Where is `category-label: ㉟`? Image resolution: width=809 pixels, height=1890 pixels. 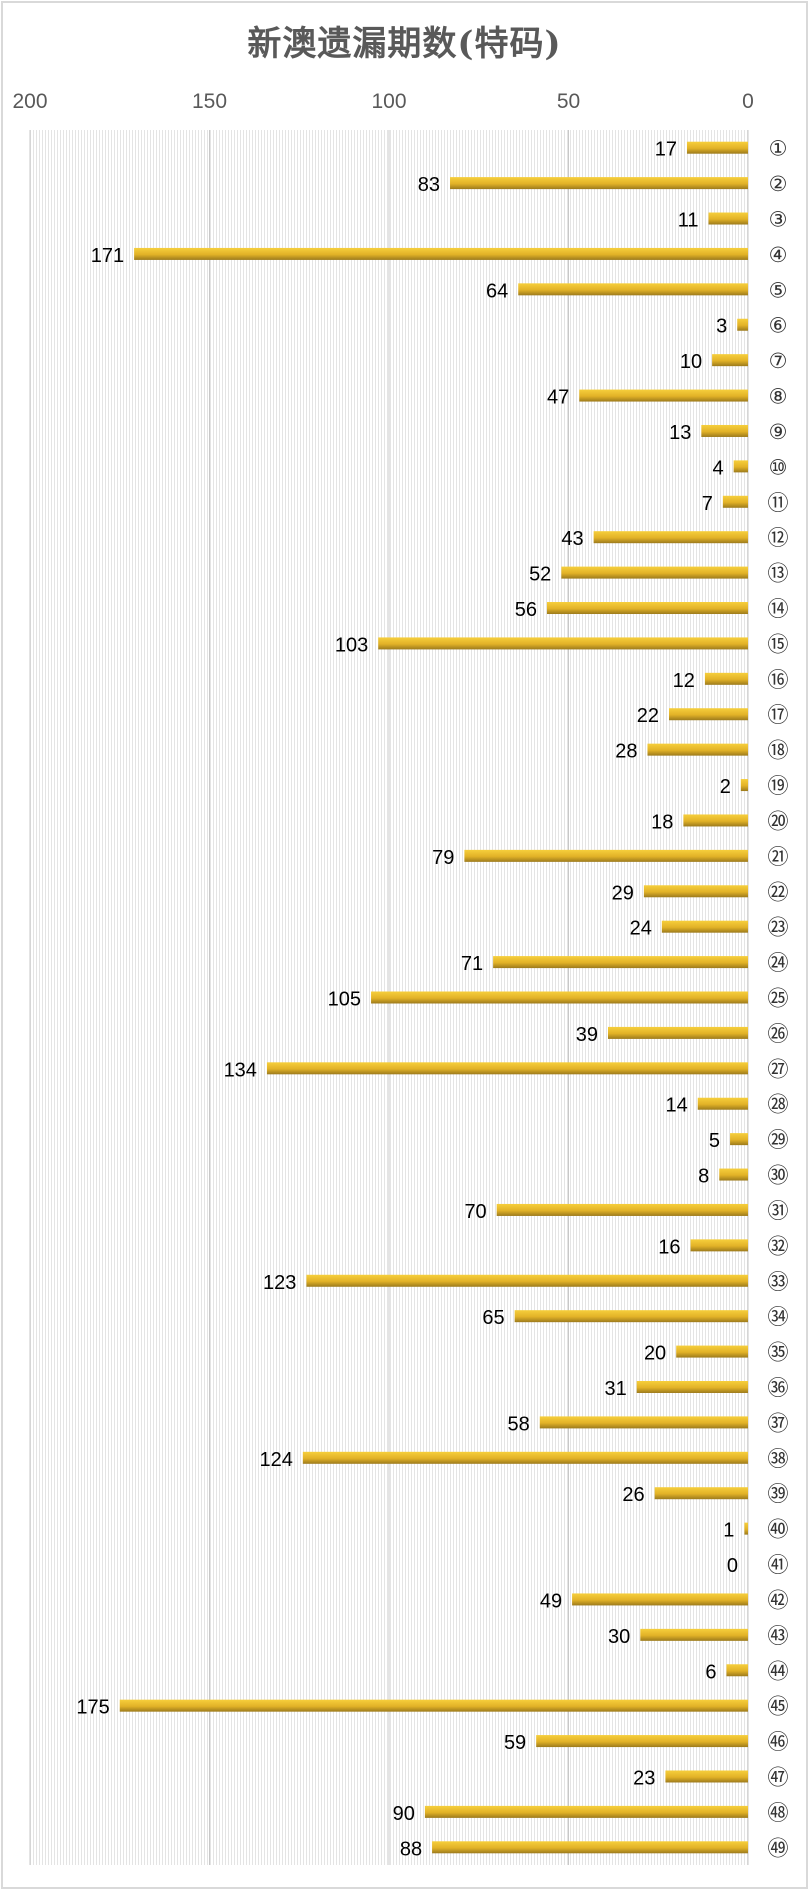 category-label: ㉟ is located at coordinates (778, 1353).